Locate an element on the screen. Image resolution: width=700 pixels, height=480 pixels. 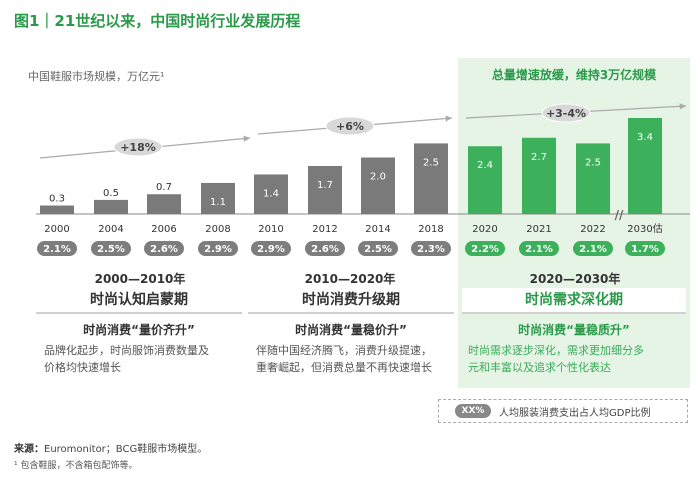
bar-value-label: 2.4 is located at coordinates (485, 165).